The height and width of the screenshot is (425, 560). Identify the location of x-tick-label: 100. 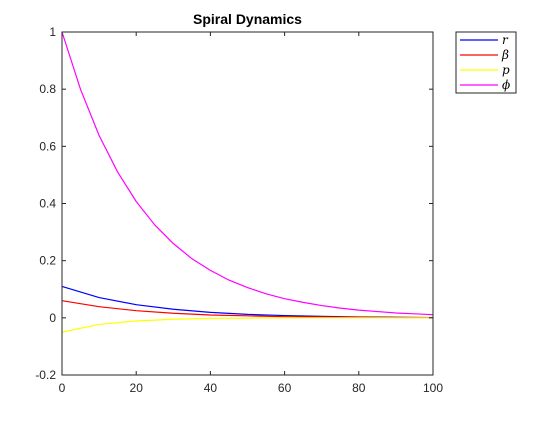
(433, 388).